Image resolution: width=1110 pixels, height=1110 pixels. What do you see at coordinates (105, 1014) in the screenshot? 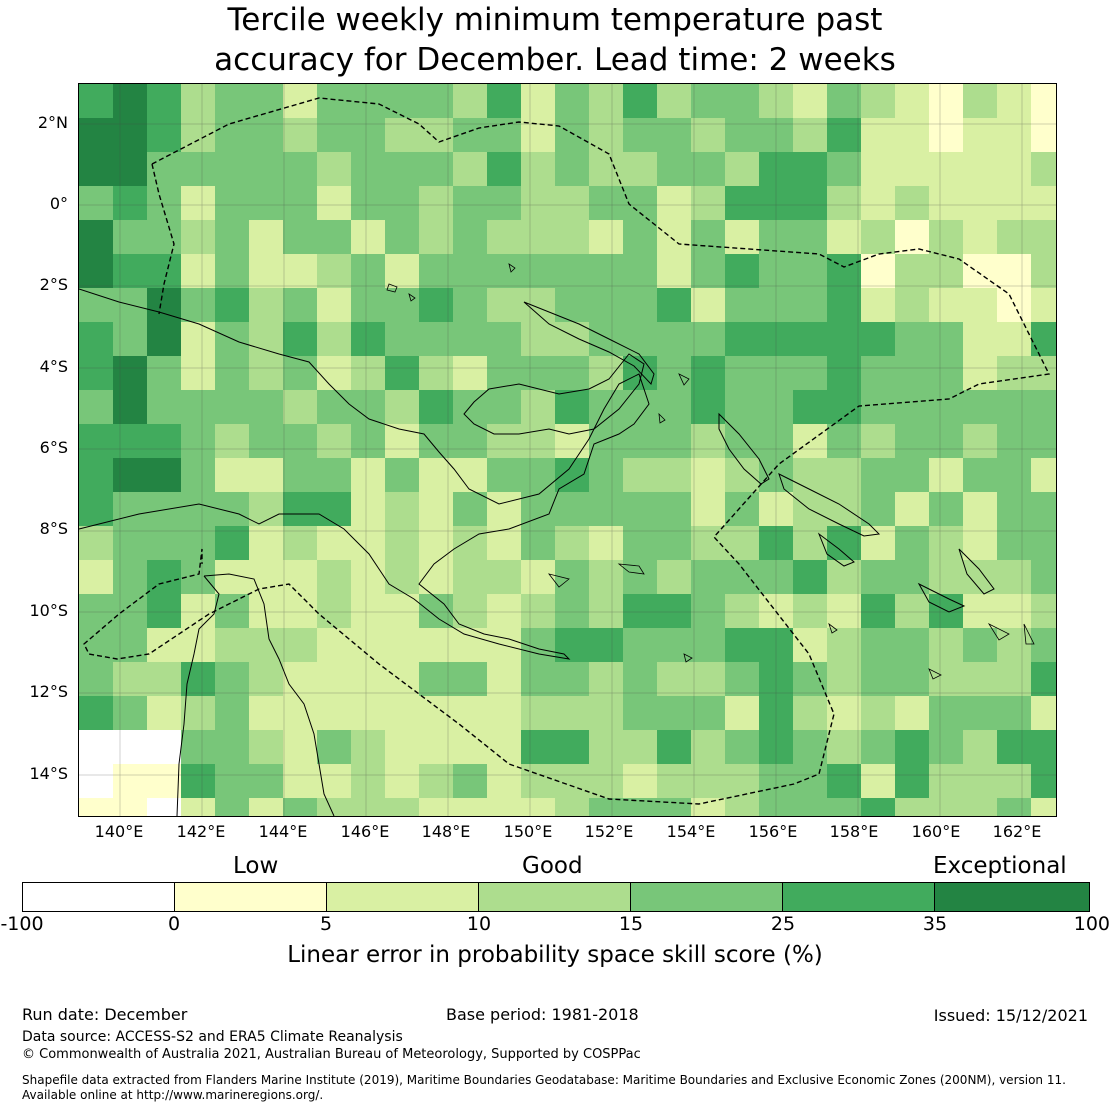
I see `run-date: Run date: December` at bounding box center [105, 1014].